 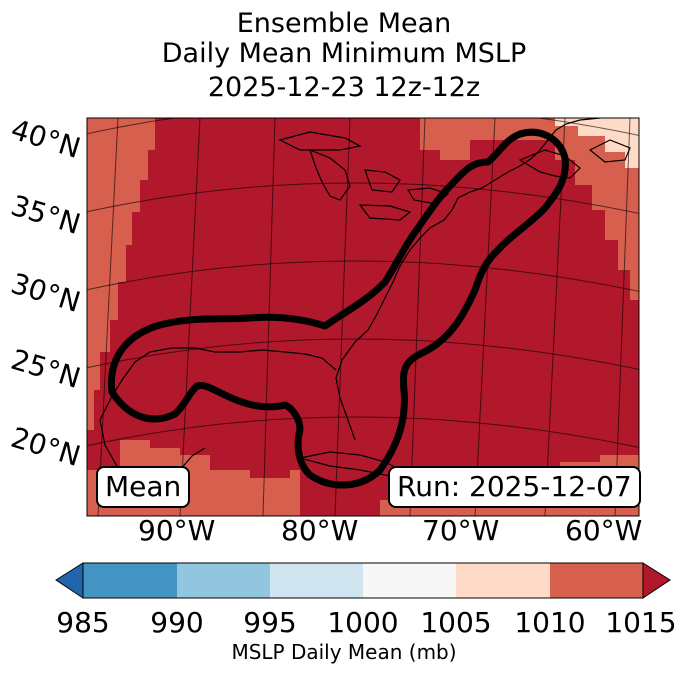 What do you see at coordinates (83, 622) in the screenshot?
I see `colorbar-tick-985: 985` at bounding box center [83, 622].